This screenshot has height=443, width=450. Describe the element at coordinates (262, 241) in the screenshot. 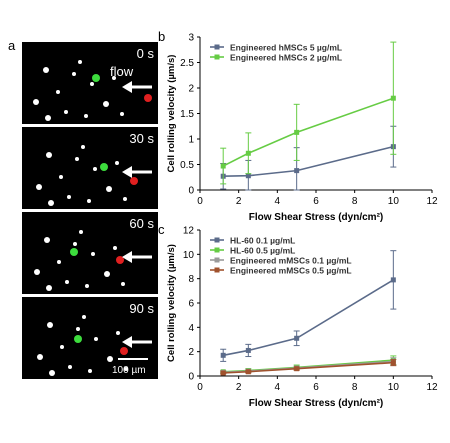

I see `legend-label: HL-60 0.1 µg/mL` at that location.